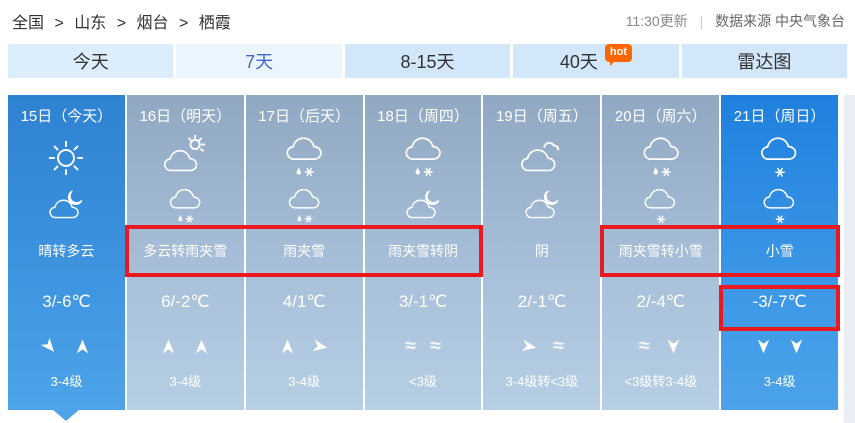  I want to click on day-column-2: 16日（明天） 多云转雨夹雪 6/-2℃ 3-4级, so click(185, 252).